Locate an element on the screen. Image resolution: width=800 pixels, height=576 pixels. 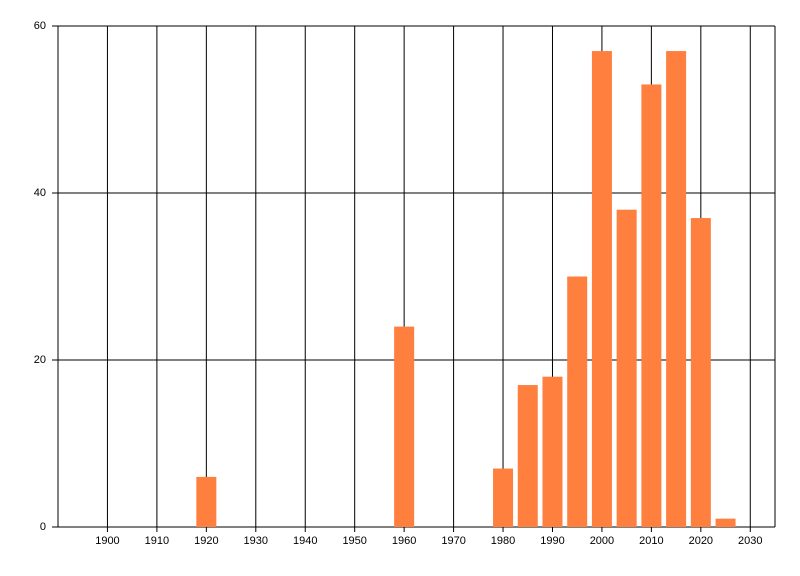
x-tick-label: 1920 is located at coordinates (206, 541).